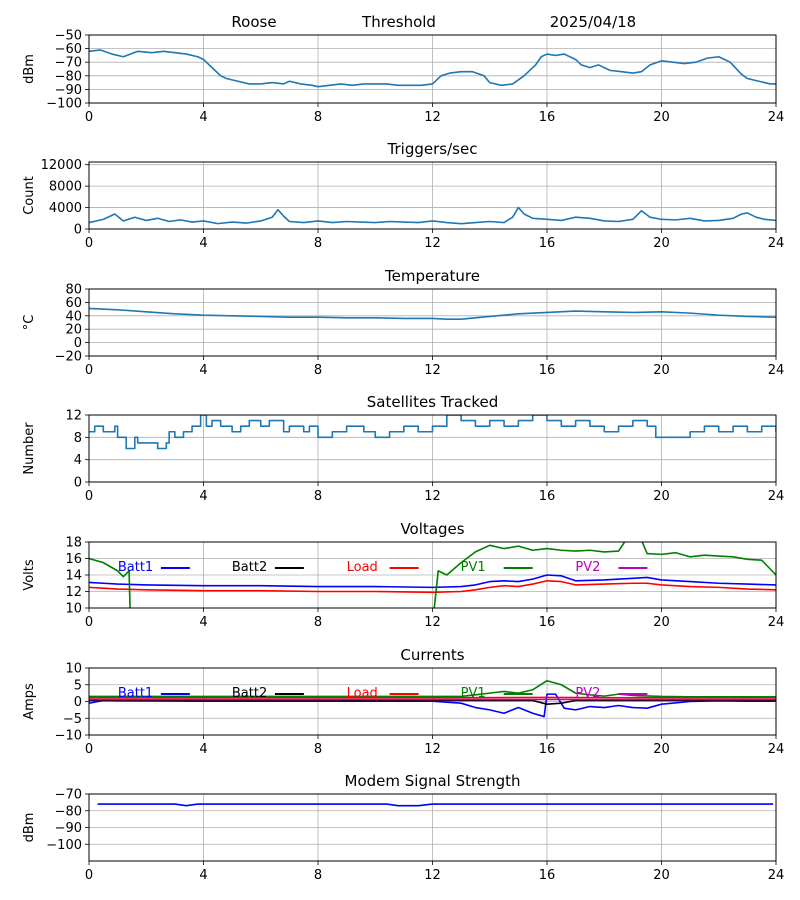 Image resolution: width=800 pixels, height=900 pixels. What do you see at coordinates (432, 529) in the screenshot?
I see `chart-title: Voltages` at bounding box center [432, 529].